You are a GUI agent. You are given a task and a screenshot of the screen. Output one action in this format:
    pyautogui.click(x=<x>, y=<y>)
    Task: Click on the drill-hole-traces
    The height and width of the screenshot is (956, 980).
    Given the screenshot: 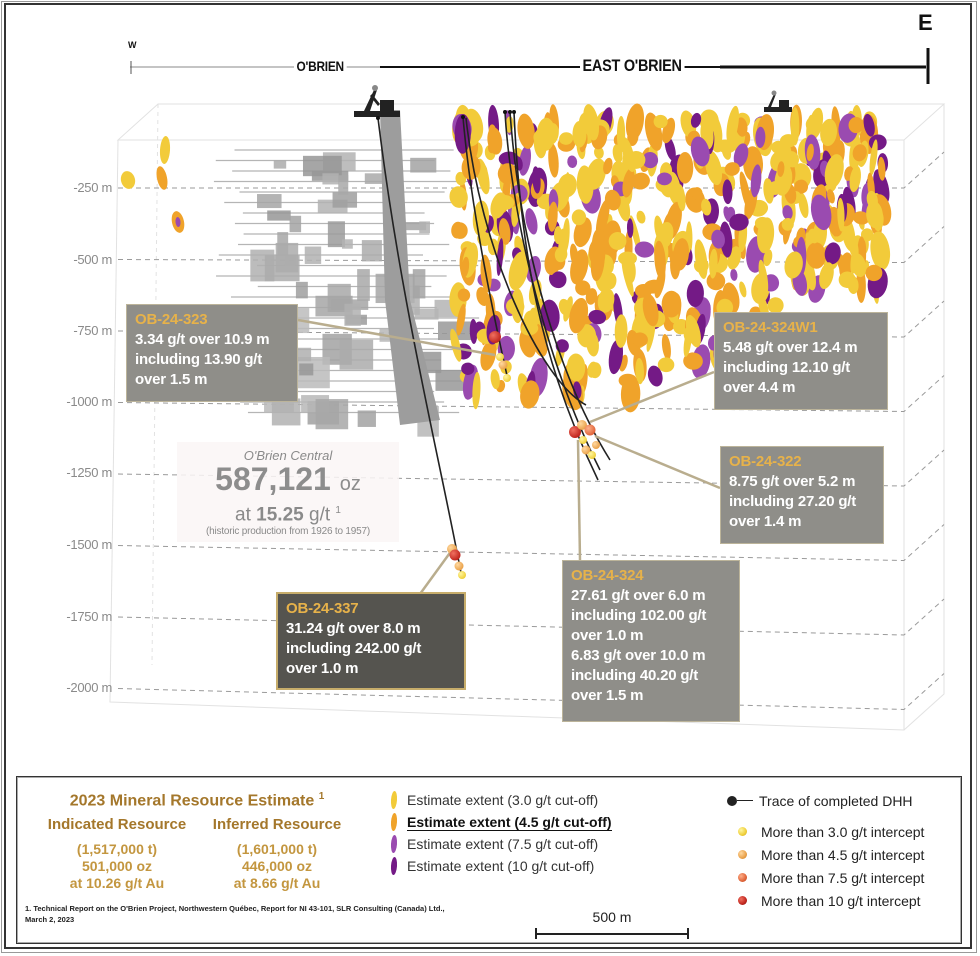 What is the action you would take?
    pyautogui.click(x=493, y=344)
    